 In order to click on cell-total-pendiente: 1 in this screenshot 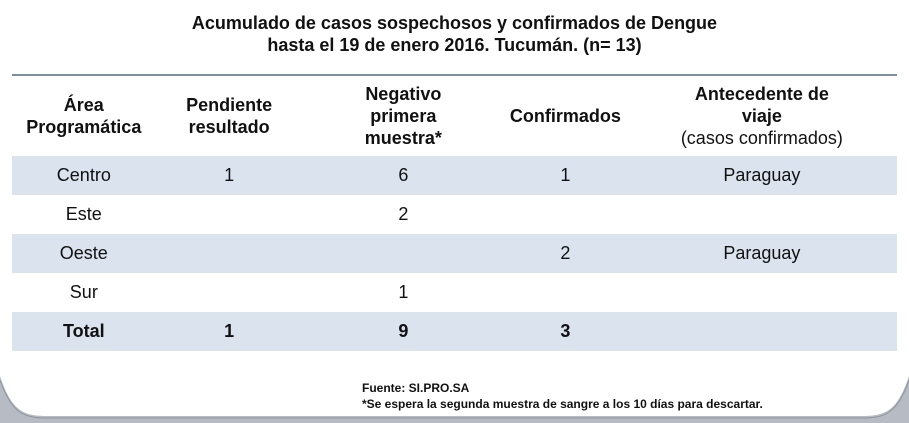, I will do `click(229, 331)`.